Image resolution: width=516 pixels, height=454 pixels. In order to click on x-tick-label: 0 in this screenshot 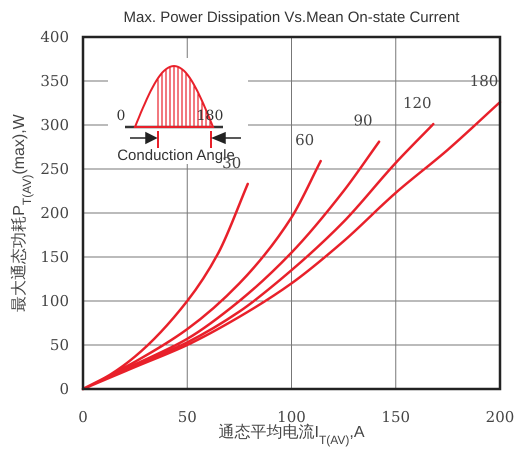, I will do `click(83, 417)`.